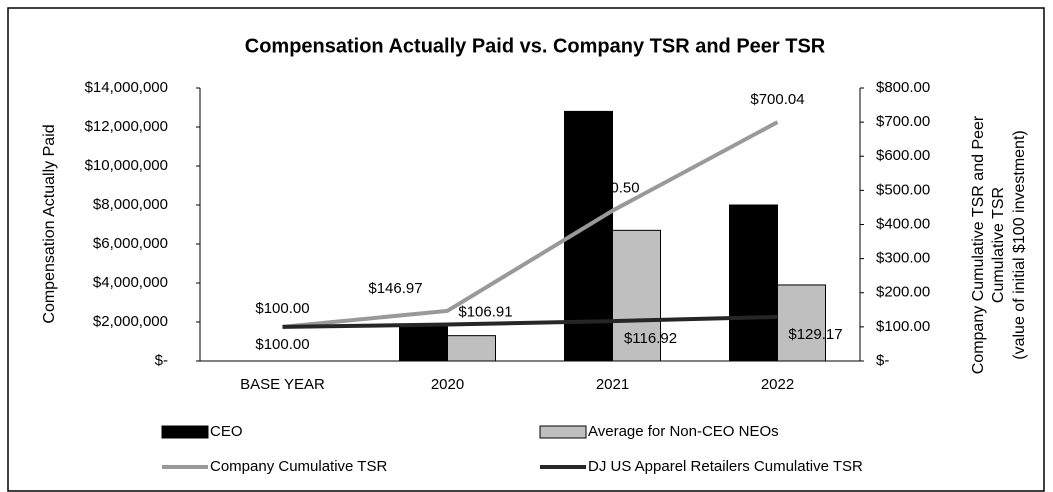 Image resolution: width=1053 pixels, height=492 pixels. What do you see at coordinates (130, 282) in the screenshot?
I see `y-tick-label: $4,000,000` at bounding box center [130, 282].